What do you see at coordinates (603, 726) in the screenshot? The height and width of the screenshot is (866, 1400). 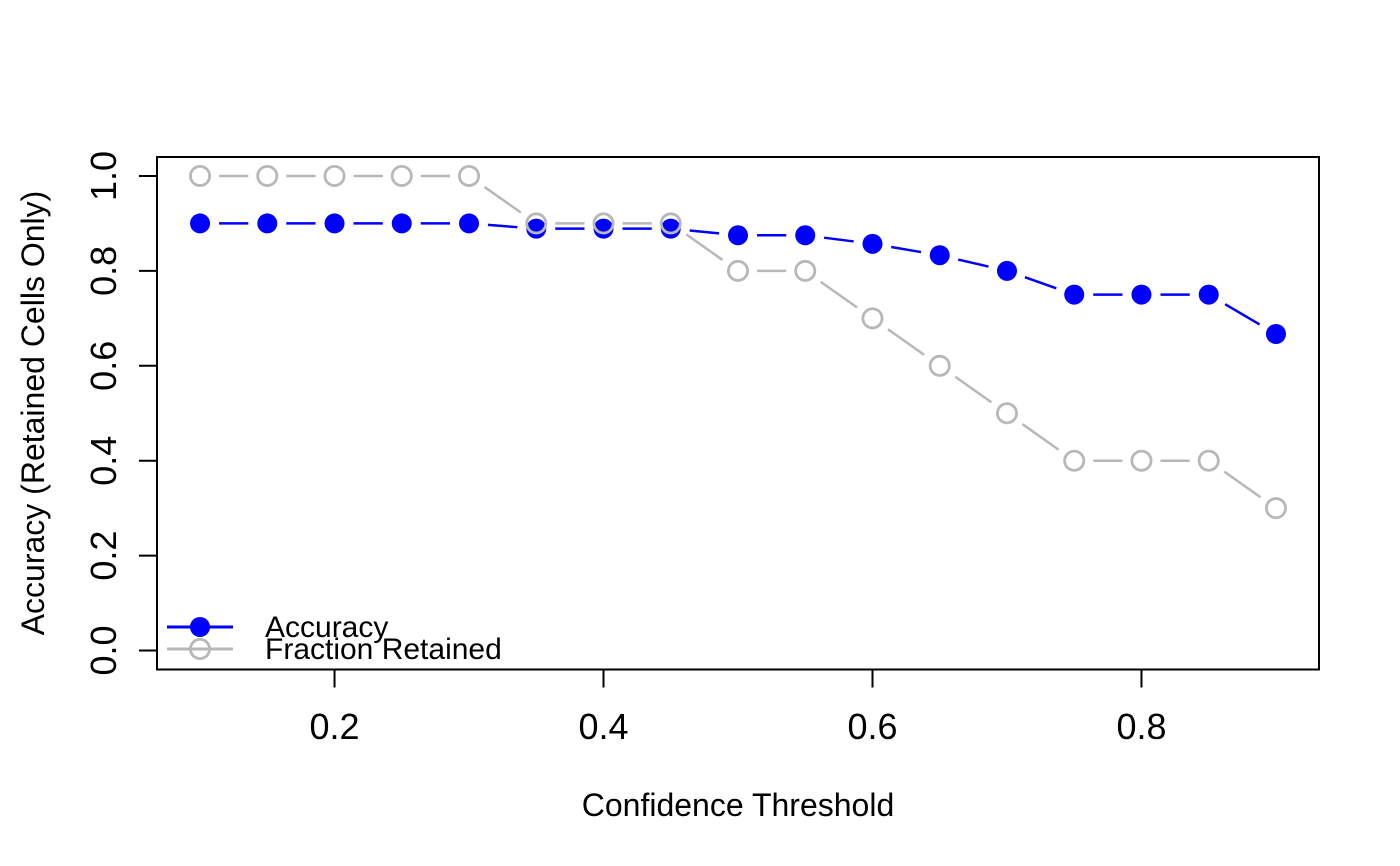 I see `x-tick-label: 0.4` at bounding box center [603, 726].